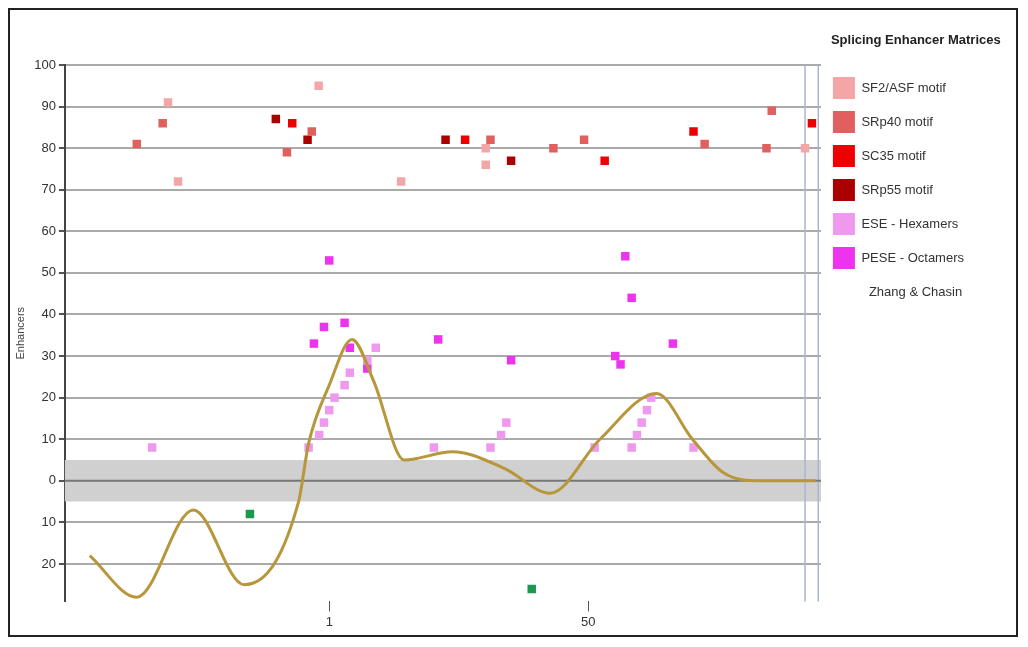  I want to click on y-tick-label: 80, so click(48, 147).